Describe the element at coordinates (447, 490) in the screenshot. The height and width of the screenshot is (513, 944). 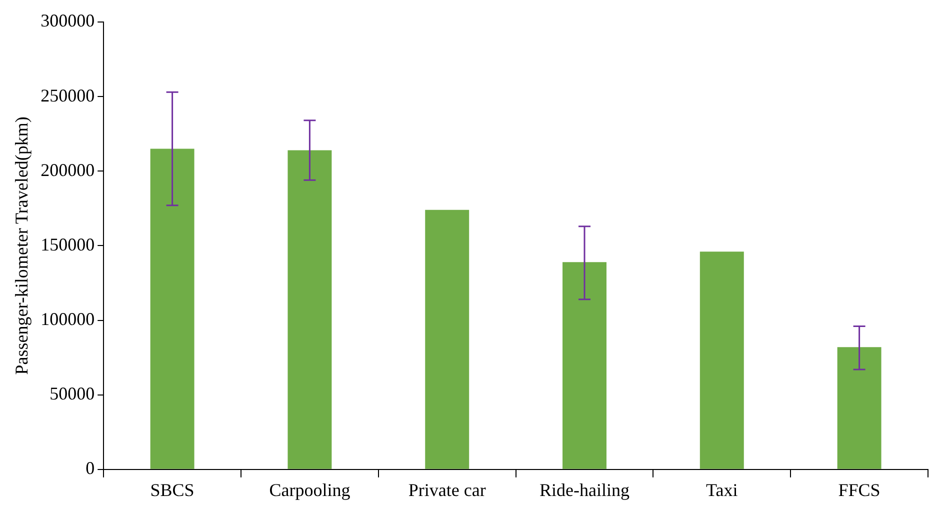
I see `x-tick-label: Private car` at that location.